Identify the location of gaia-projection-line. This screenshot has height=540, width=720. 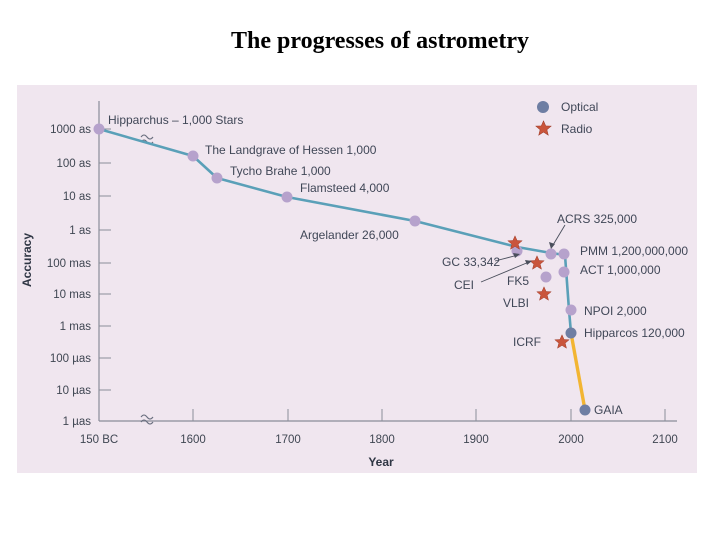
(578, 371).